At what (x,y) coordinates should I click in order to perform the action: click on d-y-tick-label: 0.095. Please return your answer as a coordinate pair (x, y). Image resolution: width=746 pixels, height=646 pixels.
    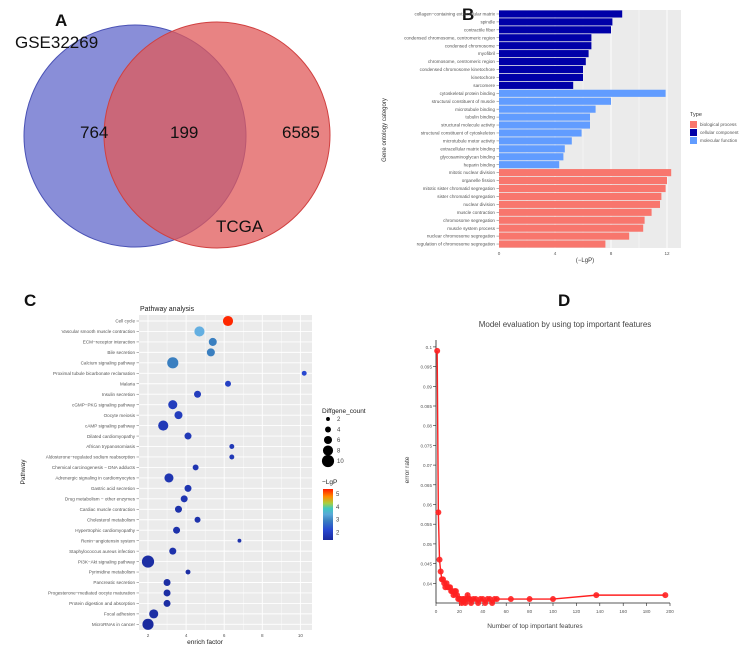
    Looking at the image, I should click on (427, 367).